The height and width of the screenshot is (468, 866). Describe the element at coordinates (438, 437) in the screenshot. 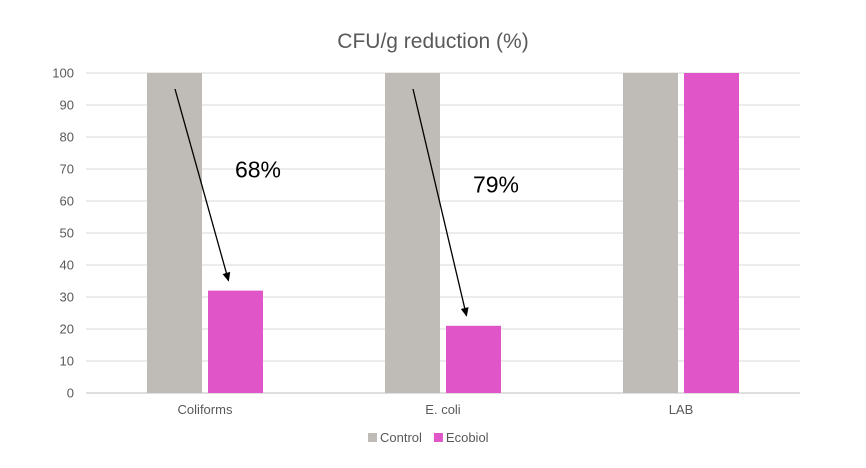

I see `legend-swatch-ecobiol` at that location.